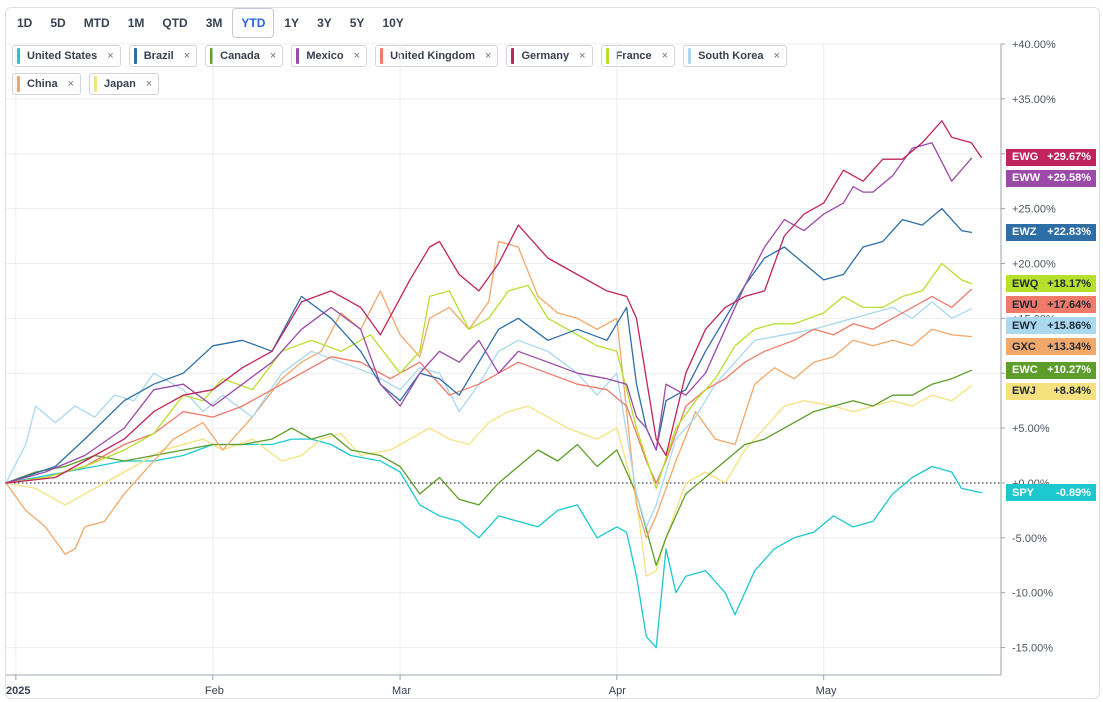 This screenshot has width=1103, height=702. I want to click on chip-label: France, so click(633, 56).